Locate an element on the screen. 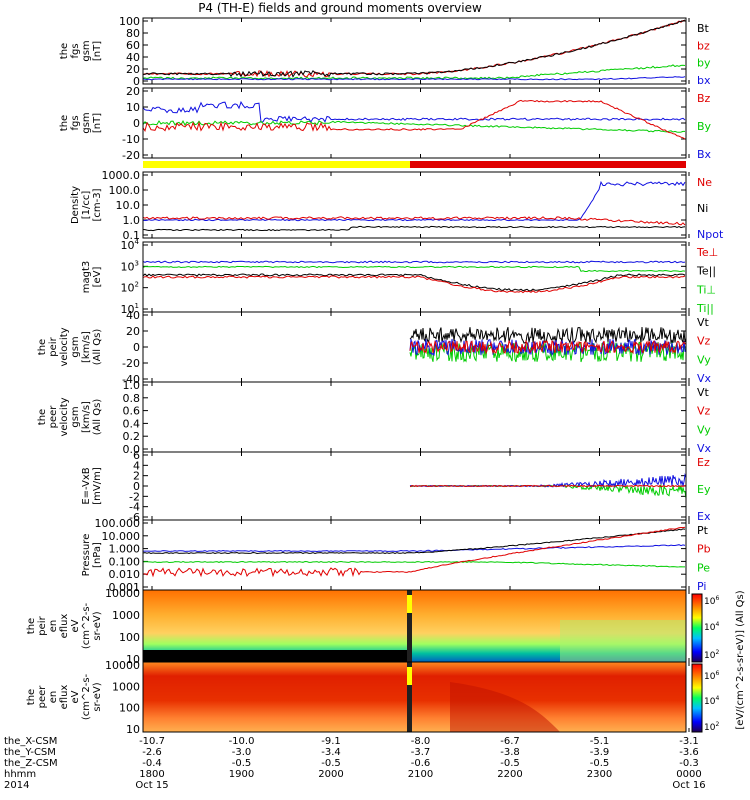  y-tick-label: -4 is located at coordinates (134, 507).